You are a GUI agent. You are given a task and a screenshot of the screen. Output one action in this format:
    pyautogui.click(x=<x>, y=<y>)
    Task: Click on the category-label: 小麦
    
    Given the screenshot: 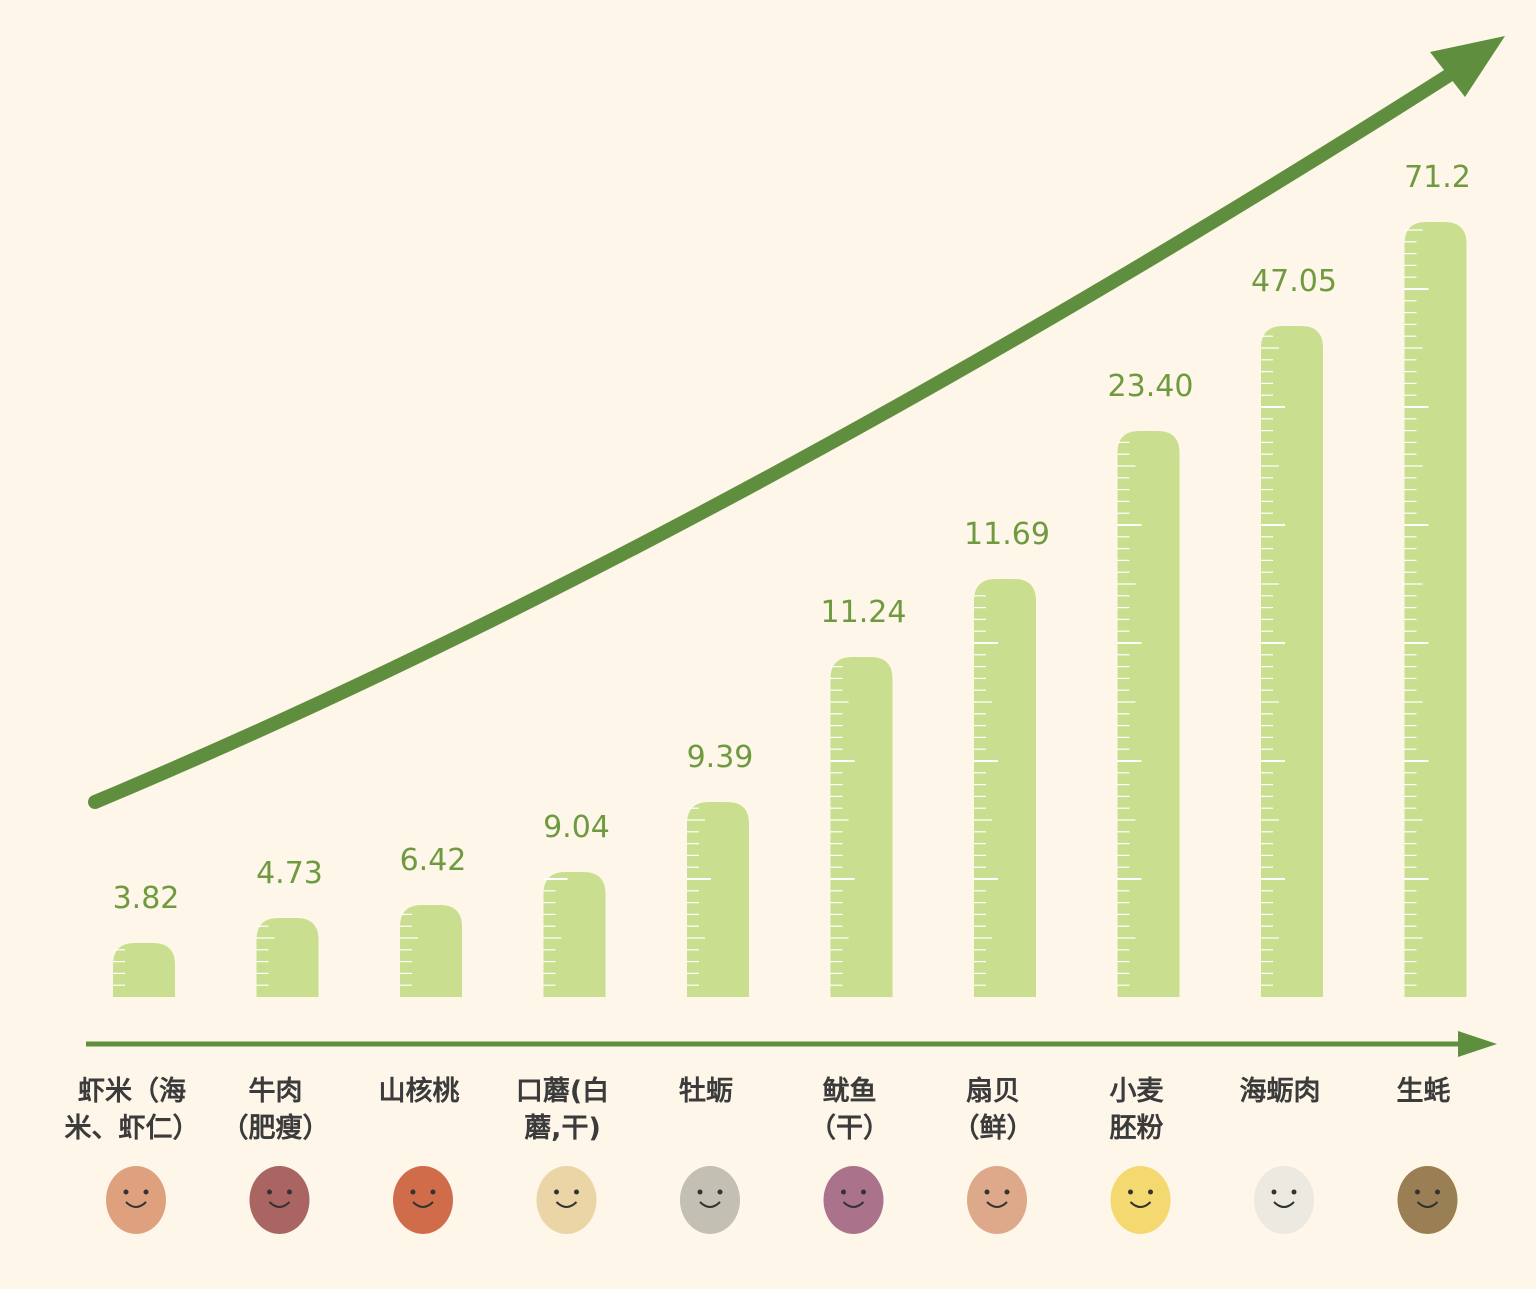 What is the action you would take?
    pyautogui.click(x=1137, y=1091)
    